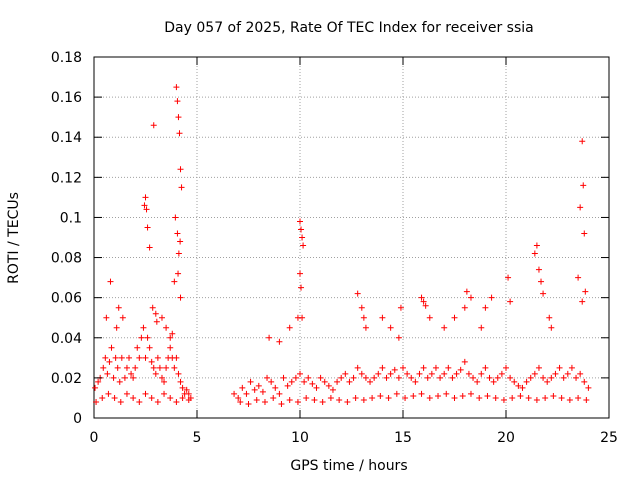 The height and width of the screenshot is (480, 640). I want to click on x-axis-label: GPS time / hours, so click(348, 466).